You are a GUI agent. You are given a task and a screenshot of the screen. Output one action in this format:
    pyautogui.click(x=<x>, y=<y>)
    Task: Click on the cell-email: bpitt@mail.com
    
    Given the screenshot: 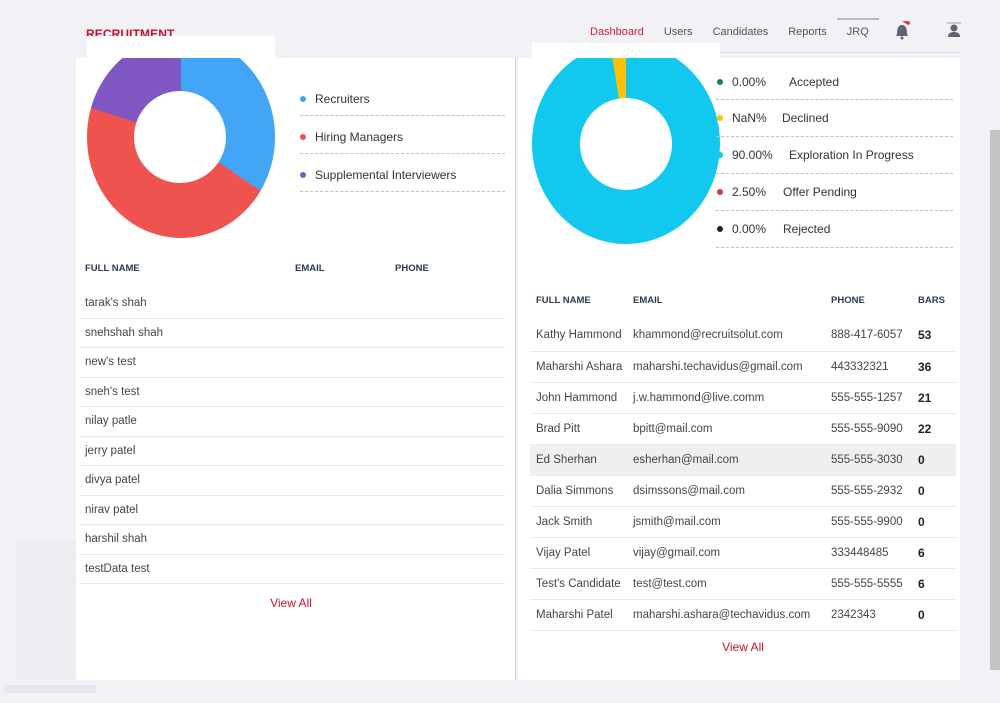 What is the action you would take?
    pyautogui.click(x=732, y=429)
    